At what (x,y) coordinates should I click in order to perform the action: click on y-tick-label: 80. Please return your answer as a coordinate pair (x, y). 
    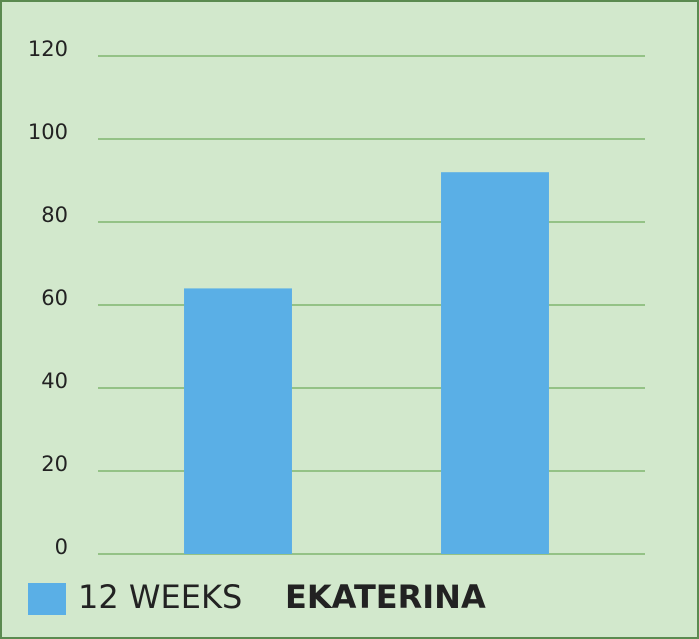
    Looking at the image, I should click on (54, 215).